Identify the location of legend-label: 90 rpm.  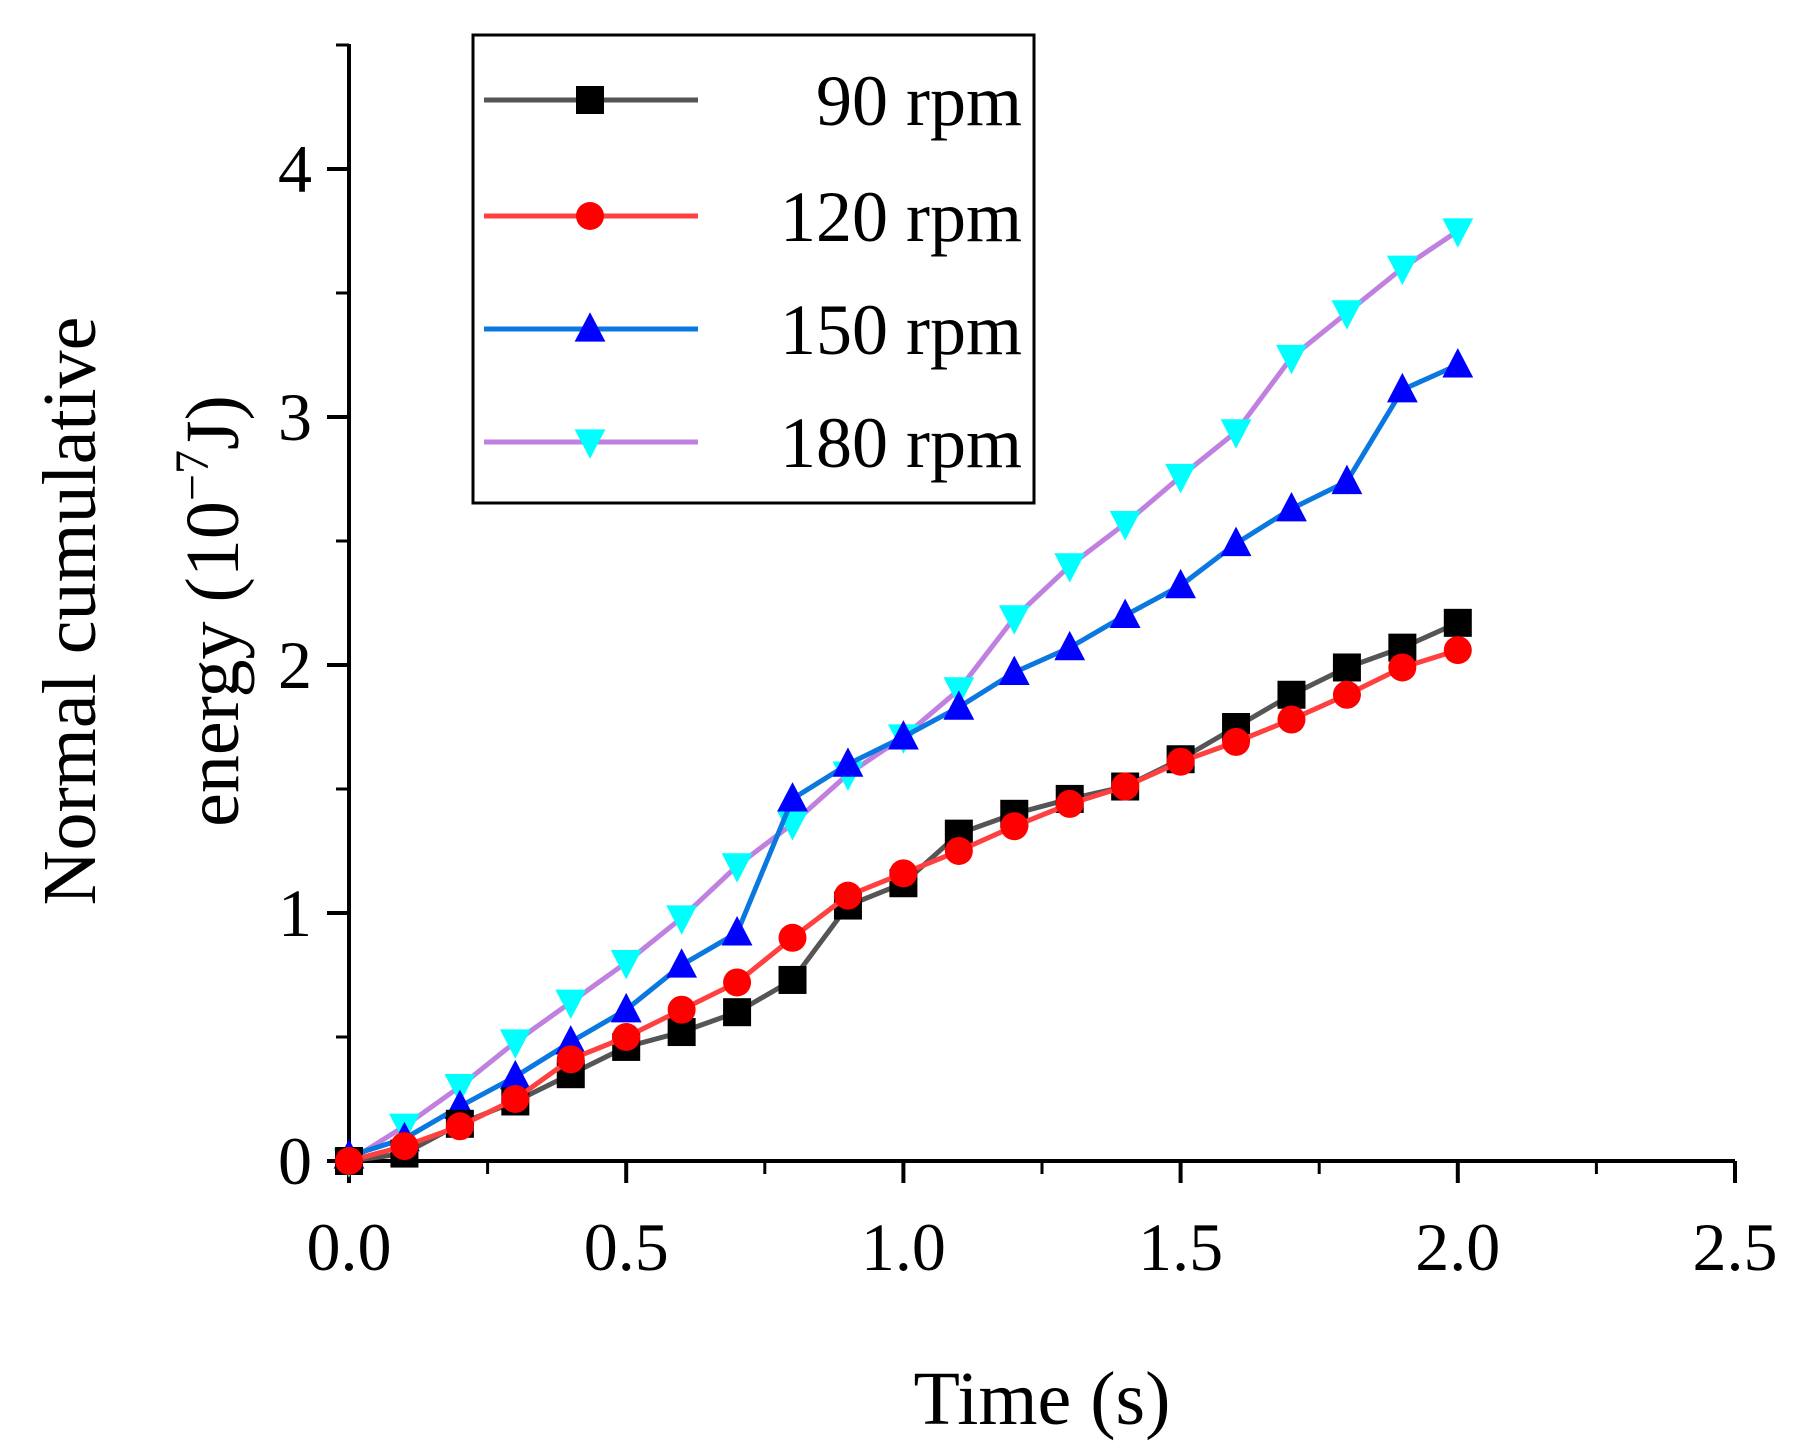
(919, 101).